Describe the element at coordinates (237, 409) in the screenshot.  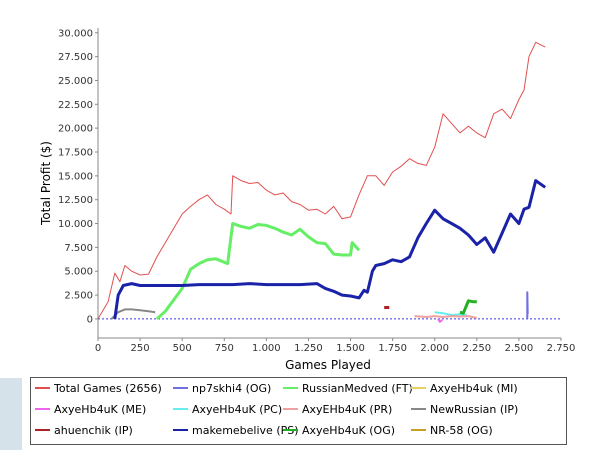
I see `legend-label: AxyeHb4uK (PC)` at that location.